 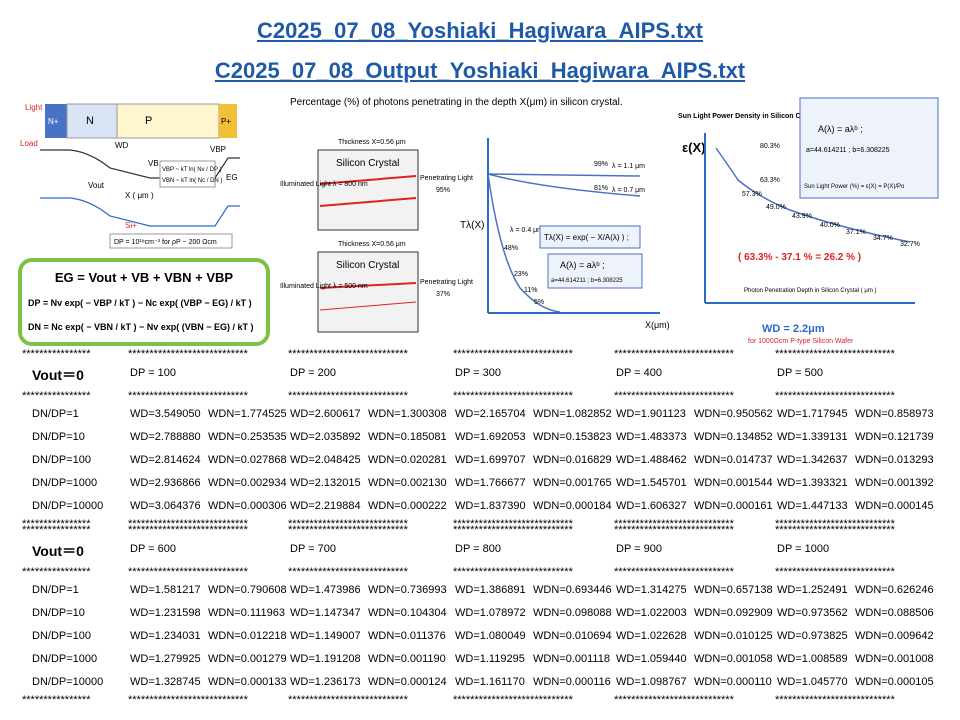 I want to click on formula: A(λ) = aλᵇ ;, so click(x=840, y=129).